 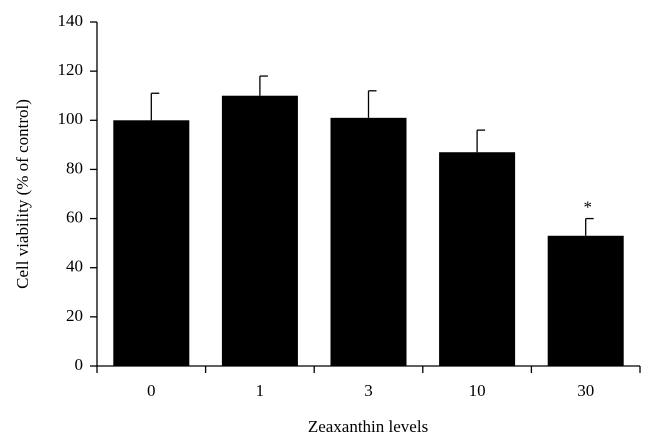 I want to click on y-tick-label: 20, so click(x=74, y=315).